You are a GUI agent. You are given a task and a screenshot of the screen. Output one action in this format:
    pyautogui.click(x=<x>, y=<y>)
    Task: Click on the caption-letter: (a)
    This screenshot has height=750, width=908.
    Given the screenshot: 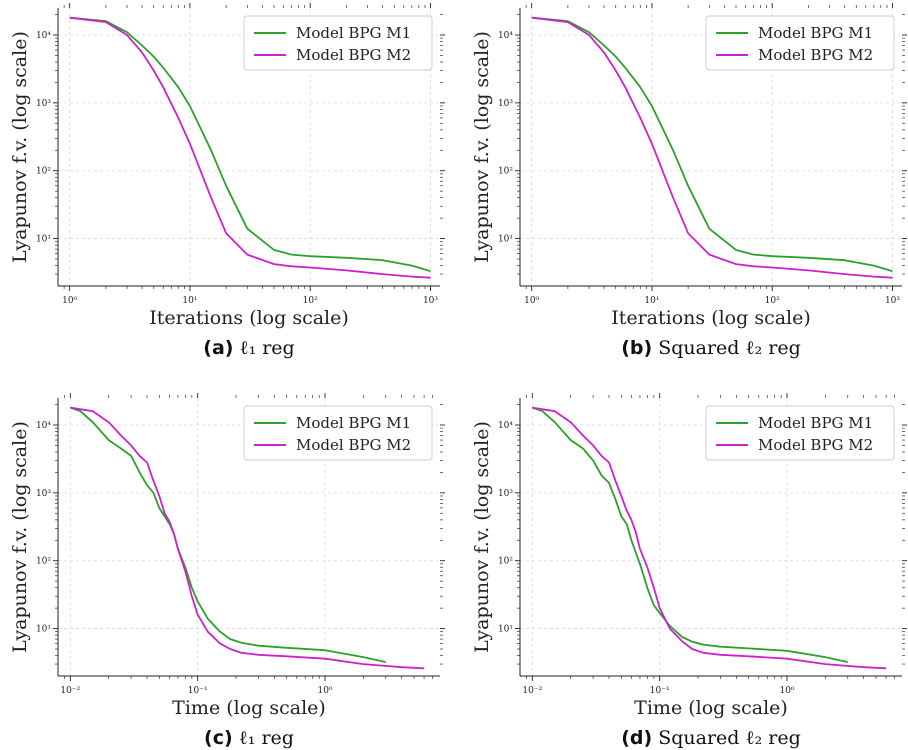 What is the action you would take?
    pyautogui.click(x=218, y=348)
    